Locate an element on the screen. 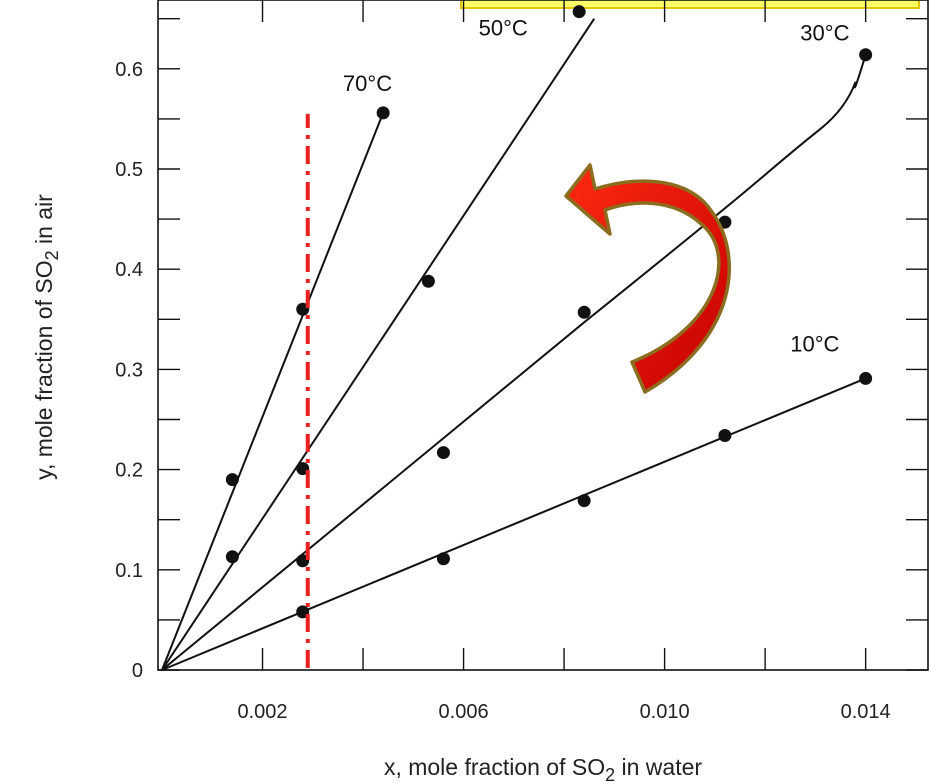  y-tick-label: 0.3 is located at coordinates (129, 370).